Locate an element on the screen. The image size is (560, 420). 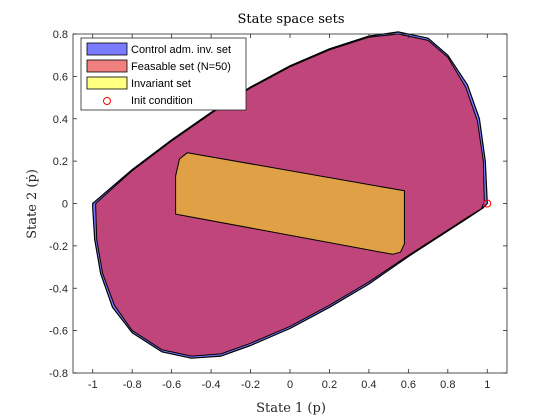
y-tick-label: -0.8 is located at coordinates (58, 374).